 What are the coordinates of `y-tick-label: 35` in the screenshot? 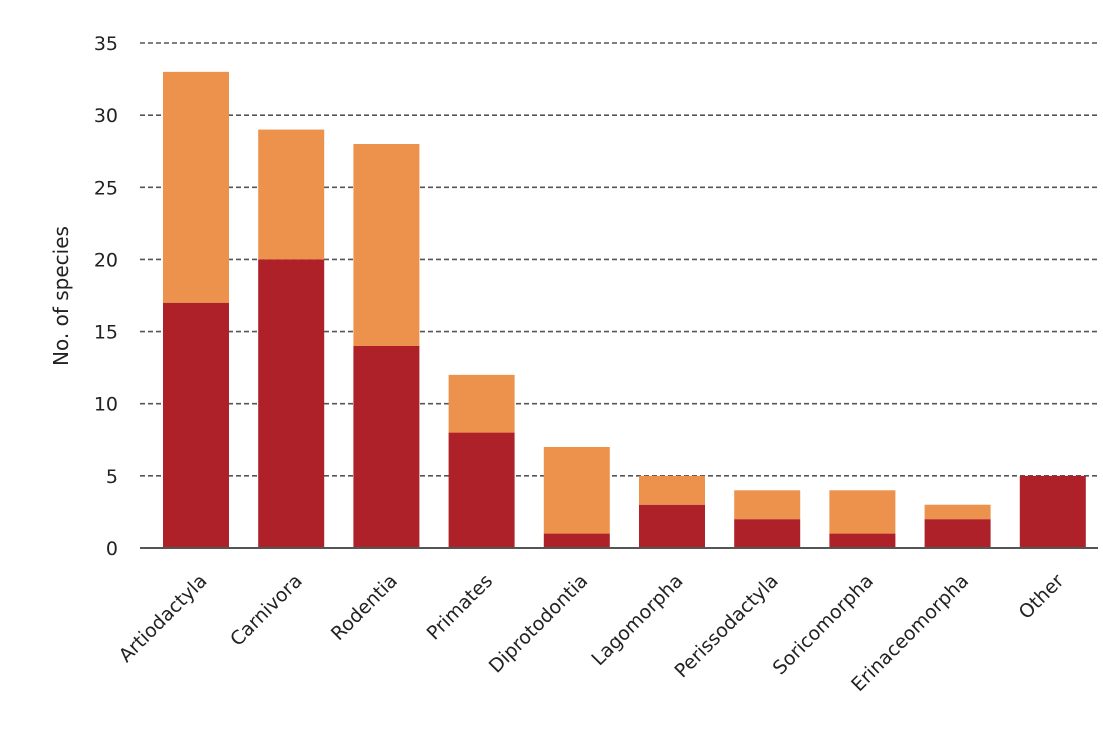 It's located at (106, 44).